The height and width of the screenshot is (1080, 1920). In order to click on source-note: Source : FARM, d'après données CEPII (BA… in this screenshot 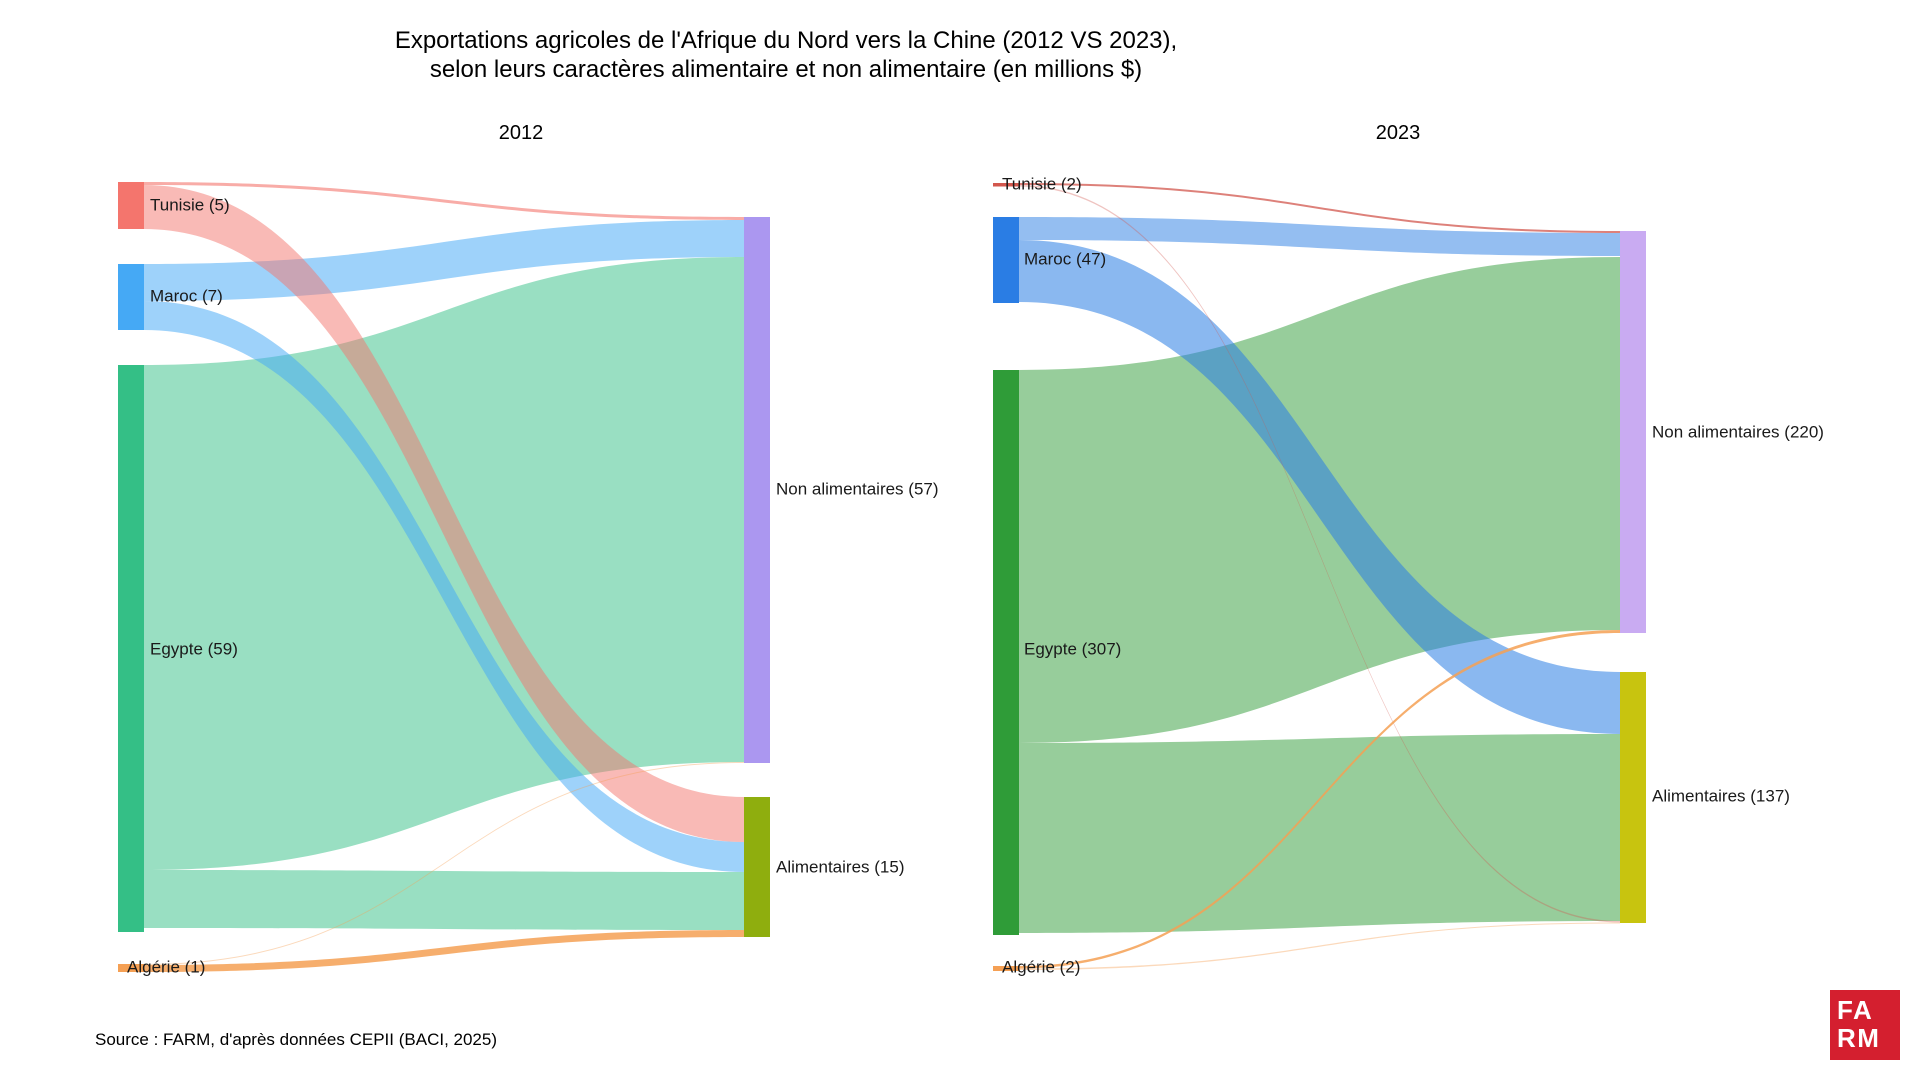, I will do `click(296, 1039)`.